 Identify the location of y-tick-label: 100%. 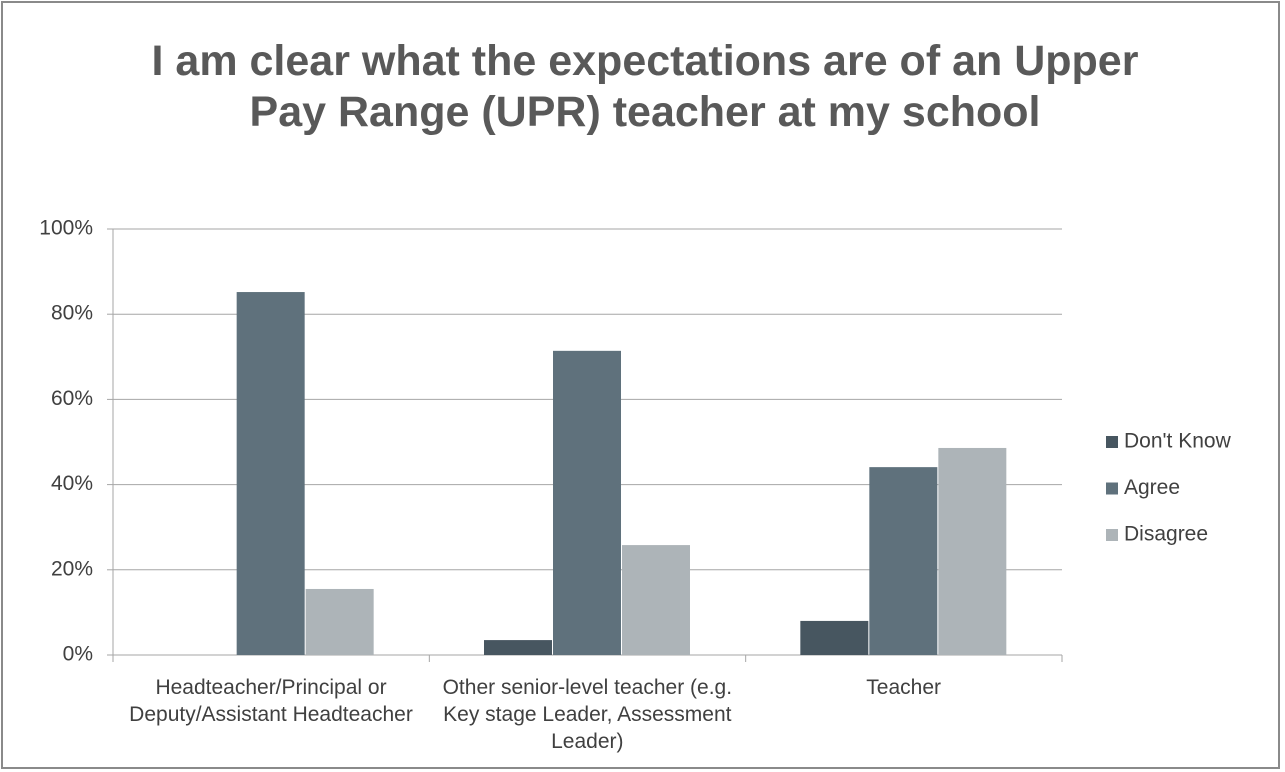
(66, 228).